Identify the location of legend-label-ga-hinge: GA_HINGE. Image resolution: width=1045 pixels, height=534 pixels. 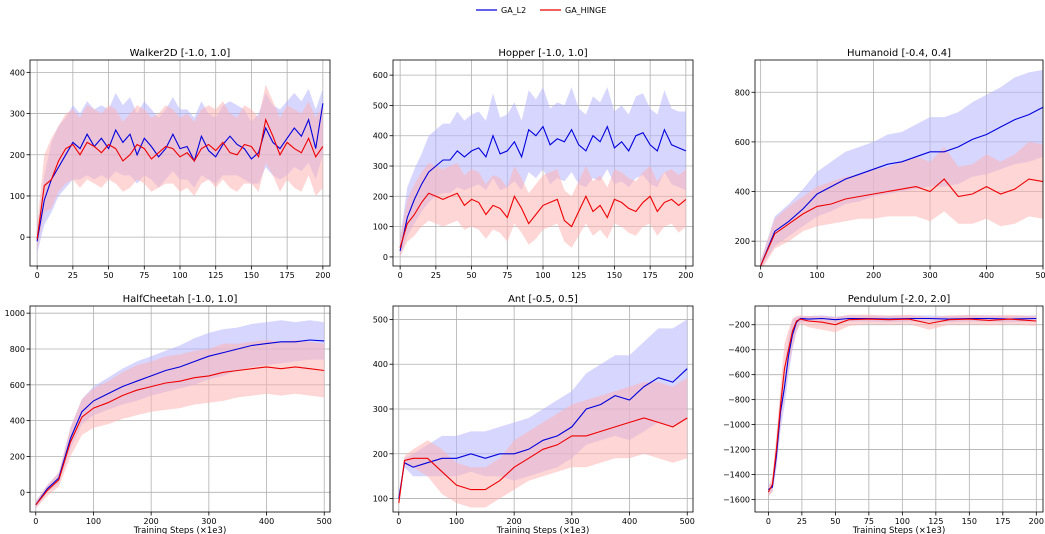
(585, 10).